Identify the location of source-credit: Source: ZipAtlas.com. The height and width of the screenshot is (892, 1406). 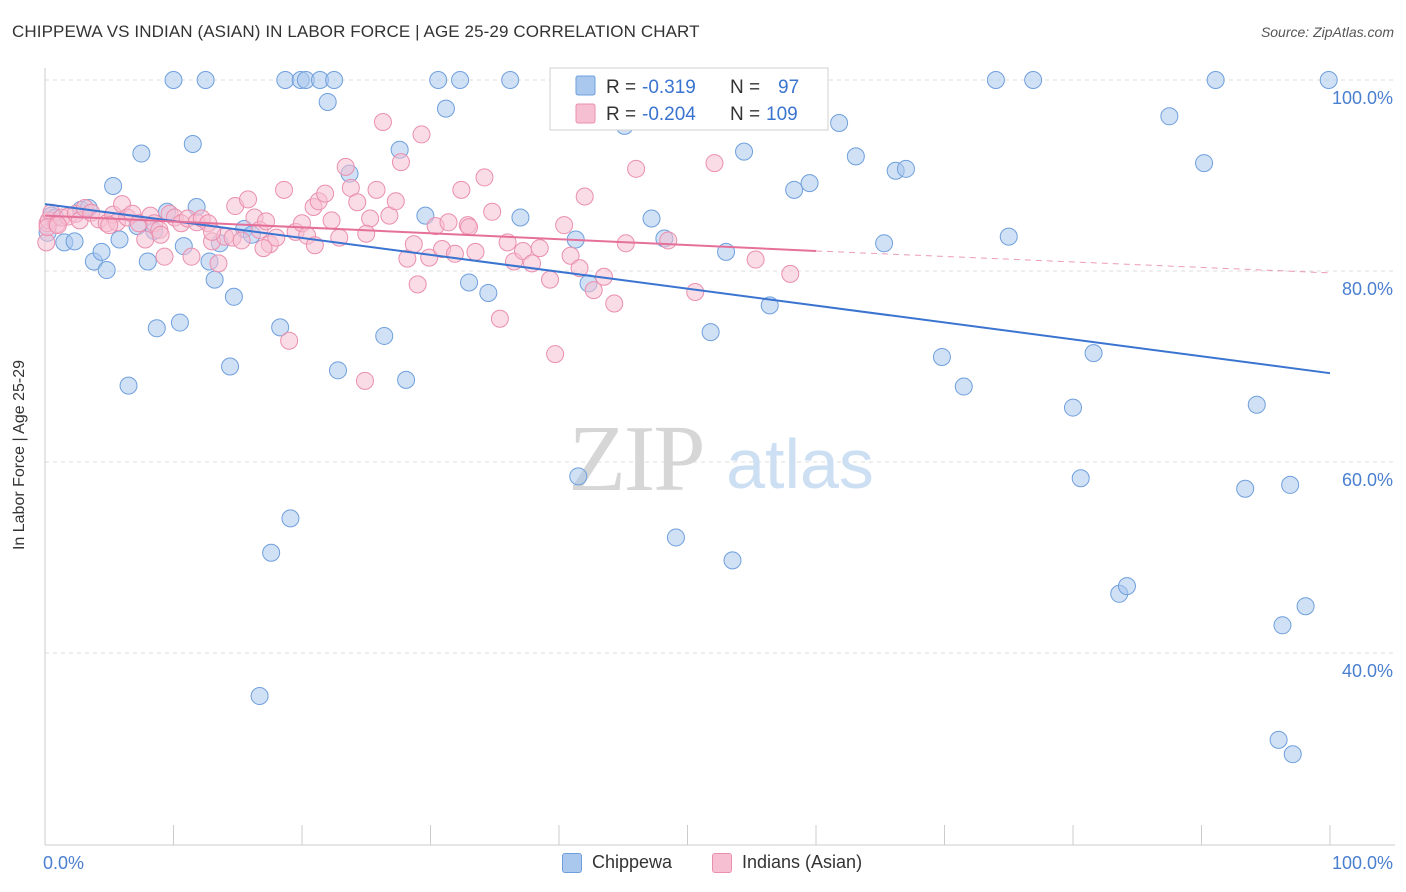
(1327, 32).